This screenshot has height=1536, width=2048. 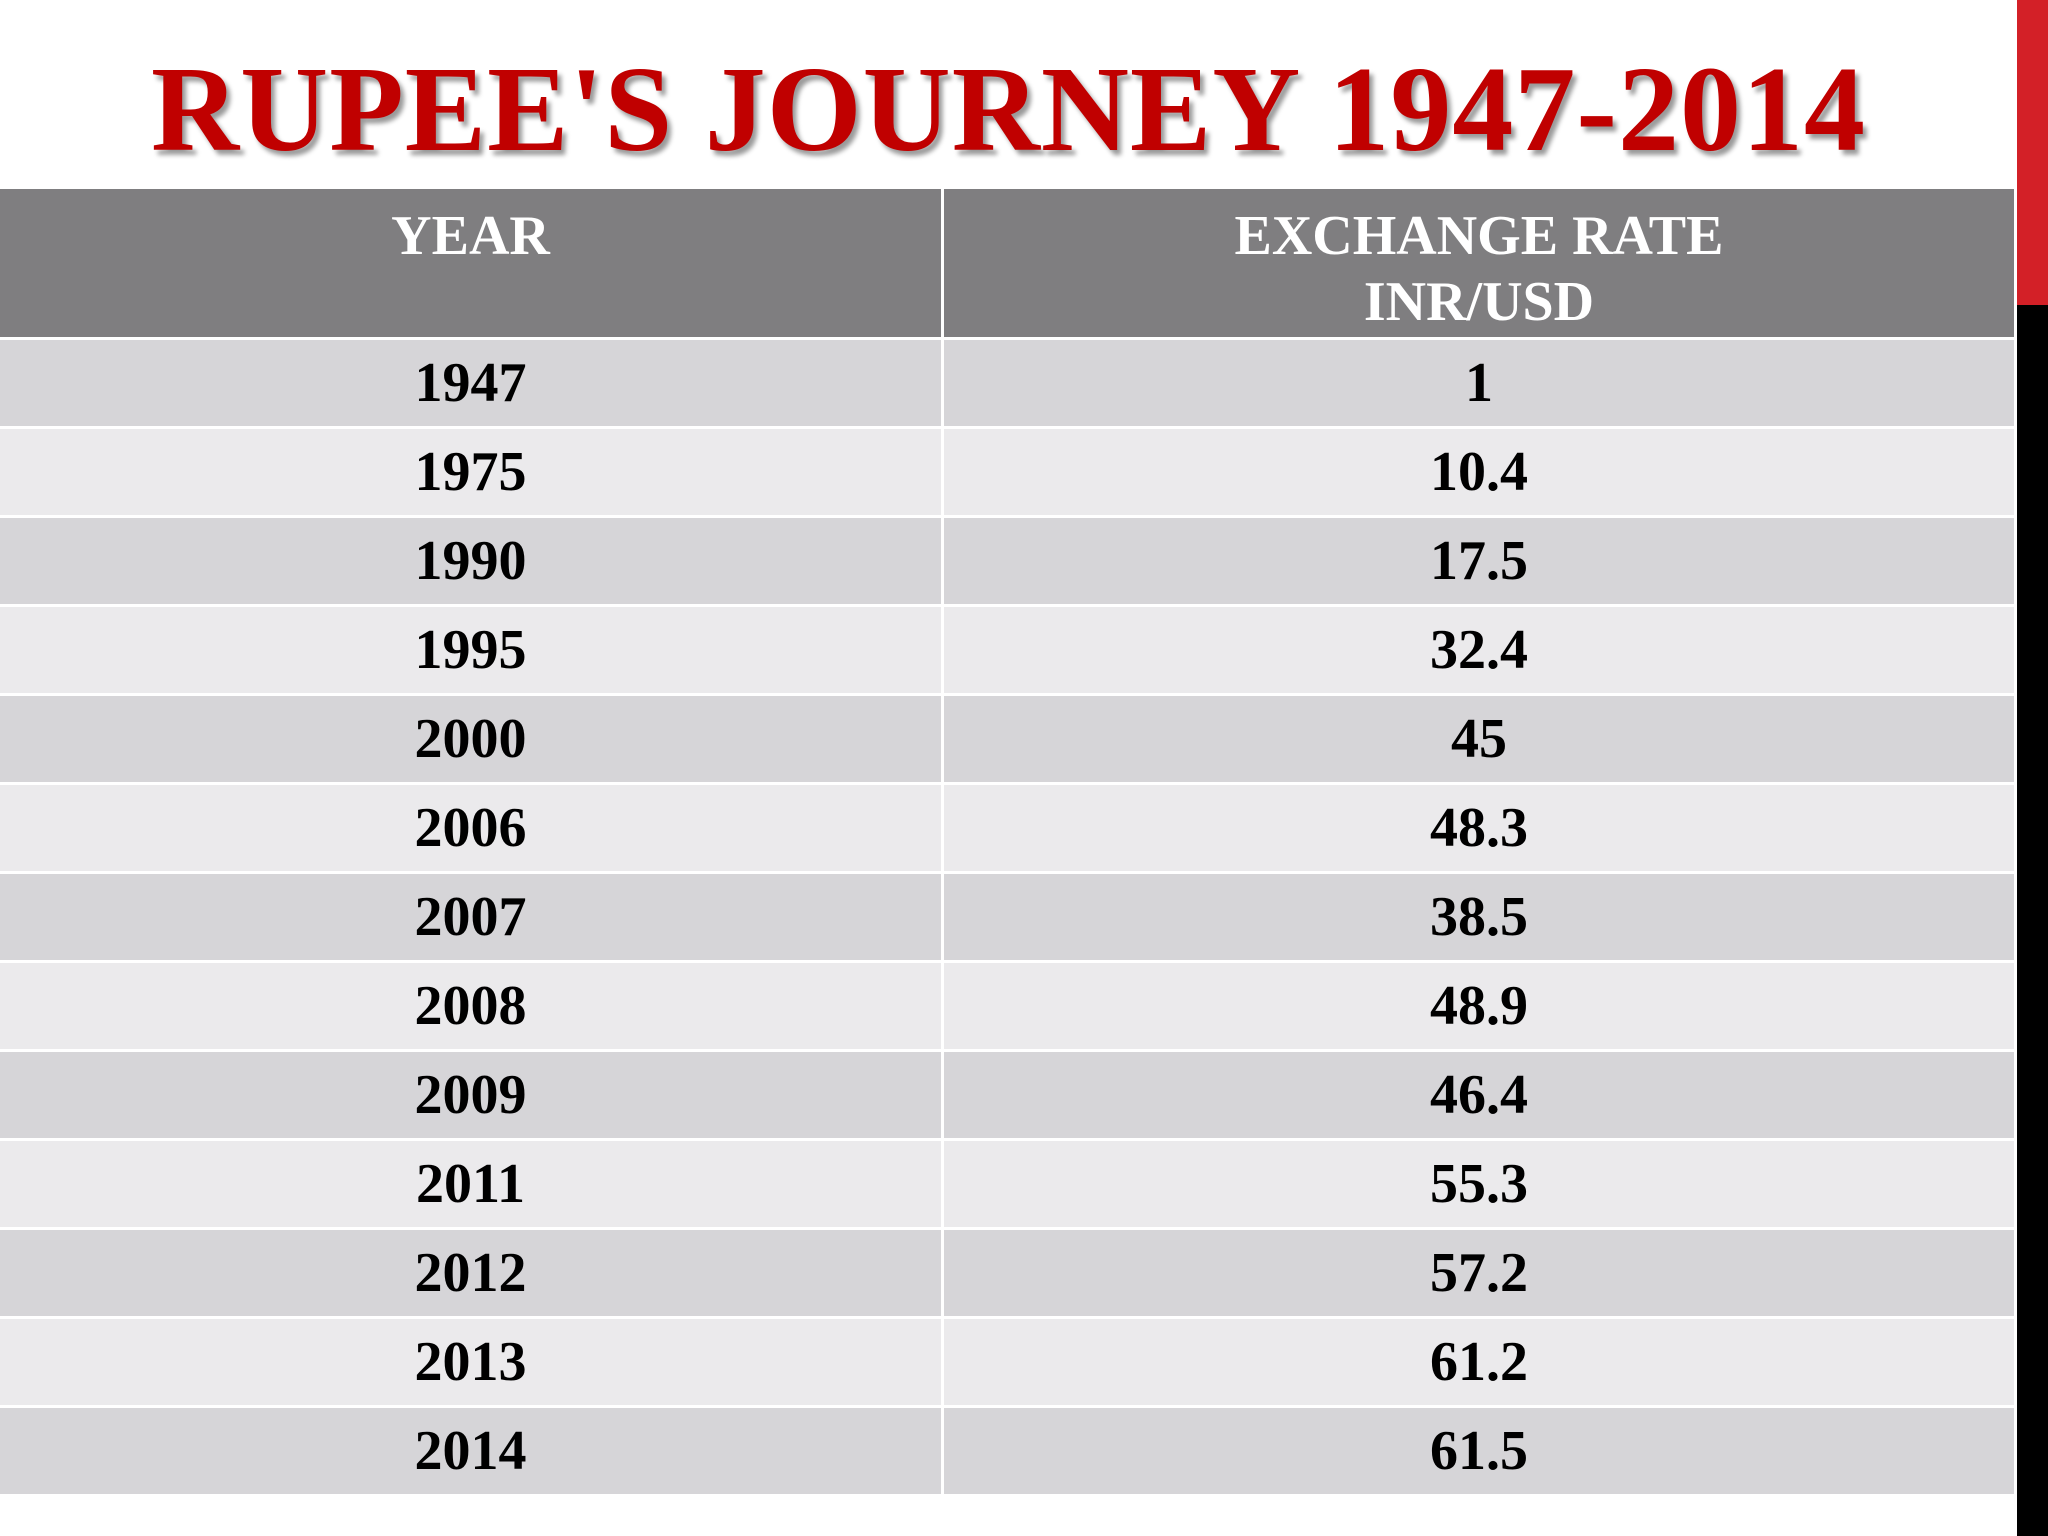 I want to click on rate-cell: 38.5, so click(x=1479, y=918).